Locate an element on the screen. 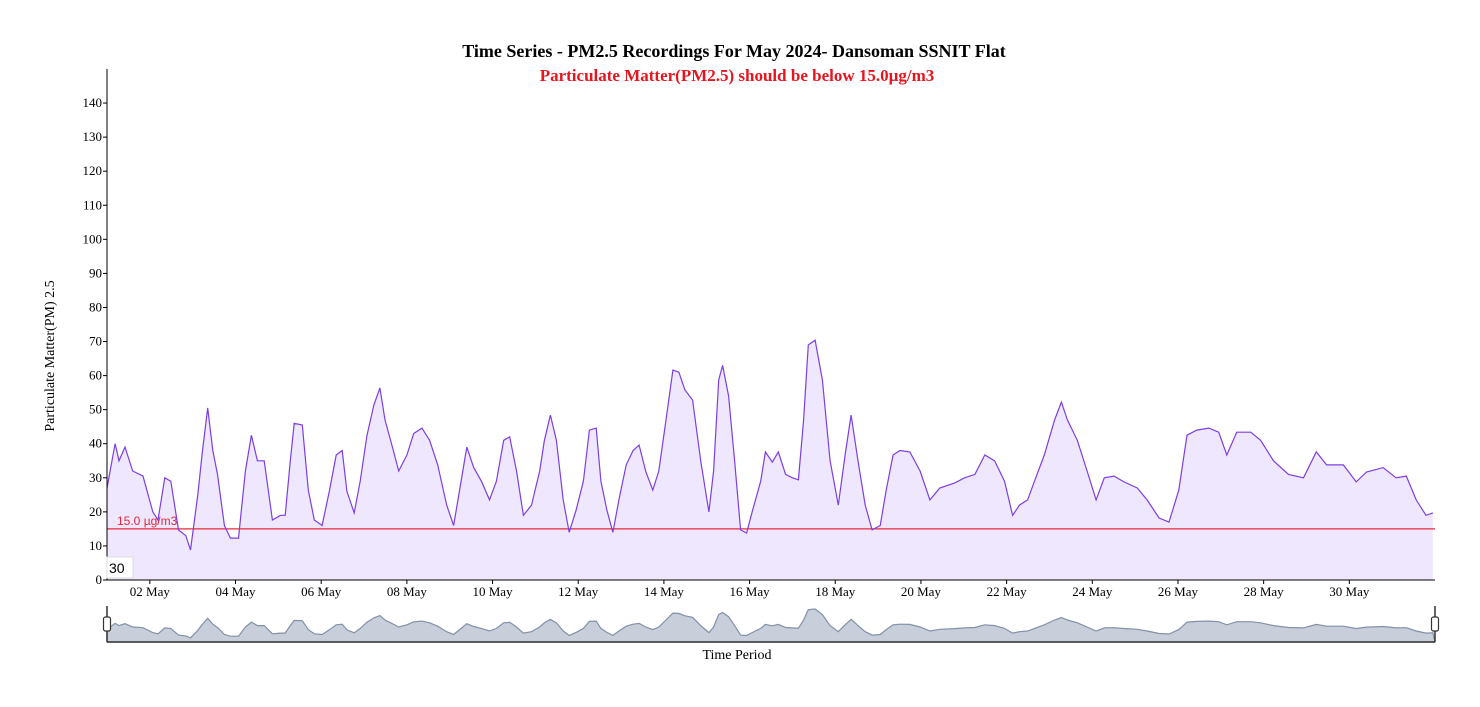  x-tick-label: 14 May is located at coordinates (664, 591).